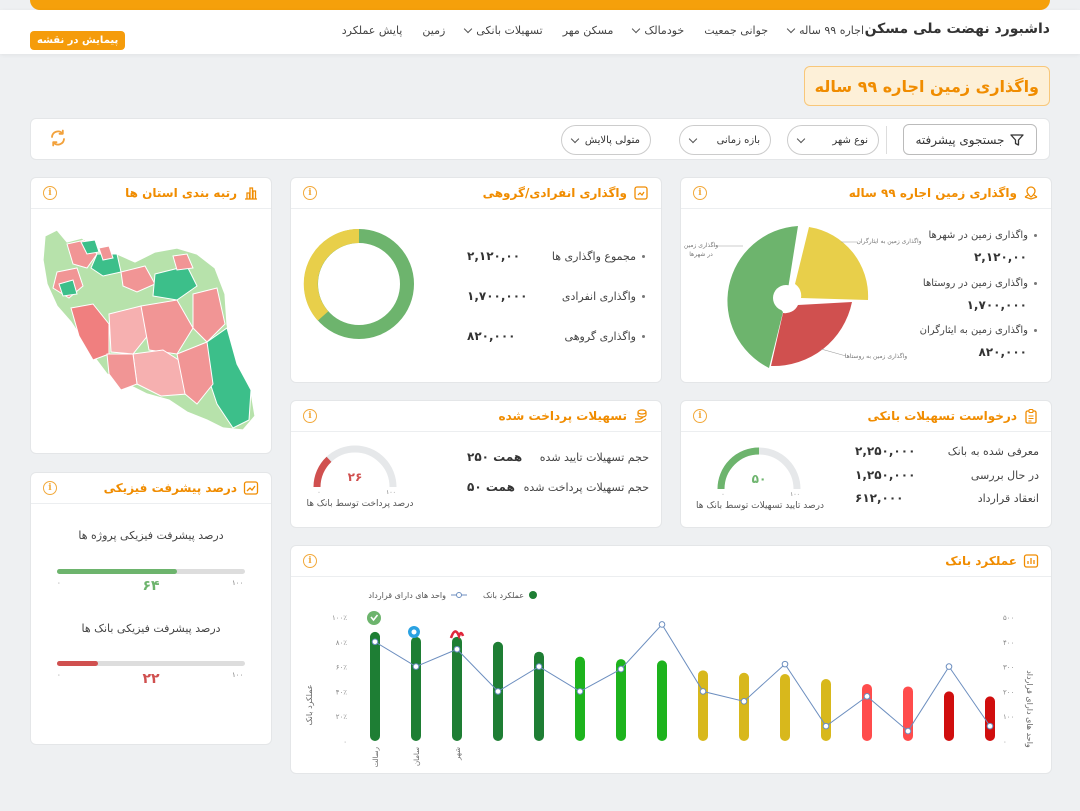 The height and width of the screenshot is (811, 1080). What do you see at coordinates (372, 30) in the screenshot?
I see `nav-item-performance: پایش عملکرد` at bounding box center [372, 30].